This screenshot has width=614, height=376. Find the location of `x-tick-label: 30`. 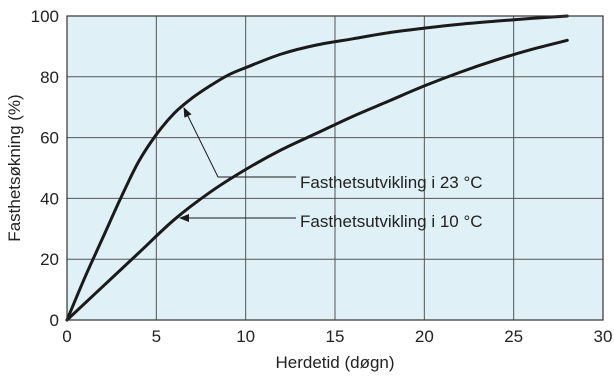

x-tick-label: 30 is located at coordinates (603, 336).